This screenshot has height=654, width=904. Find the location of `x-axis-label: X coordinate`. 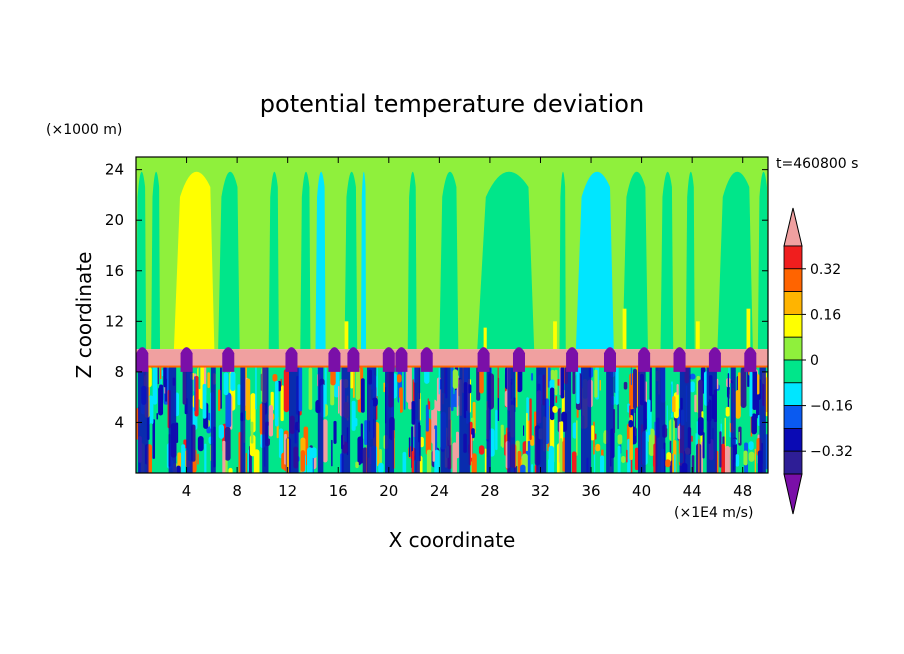

x-axis-label: X coordinate is located at coordinates (452, 540).